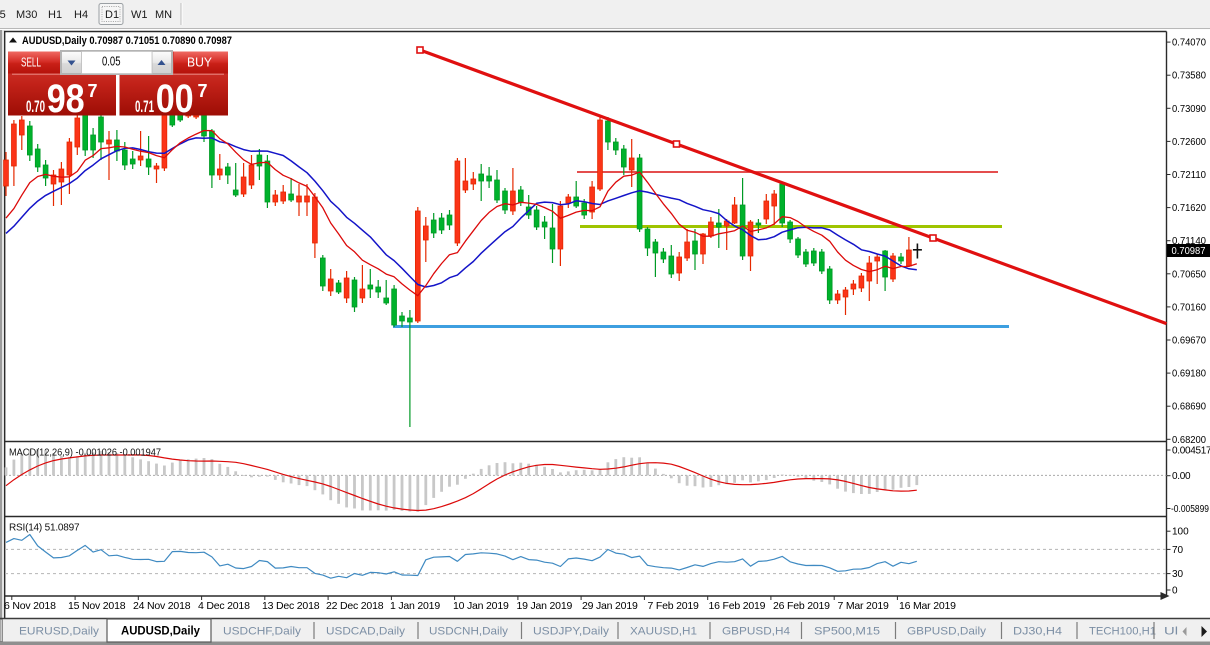 This screenshot has width=1210, height=645. I want to click on svg-text: 0, so click(1175, 591).